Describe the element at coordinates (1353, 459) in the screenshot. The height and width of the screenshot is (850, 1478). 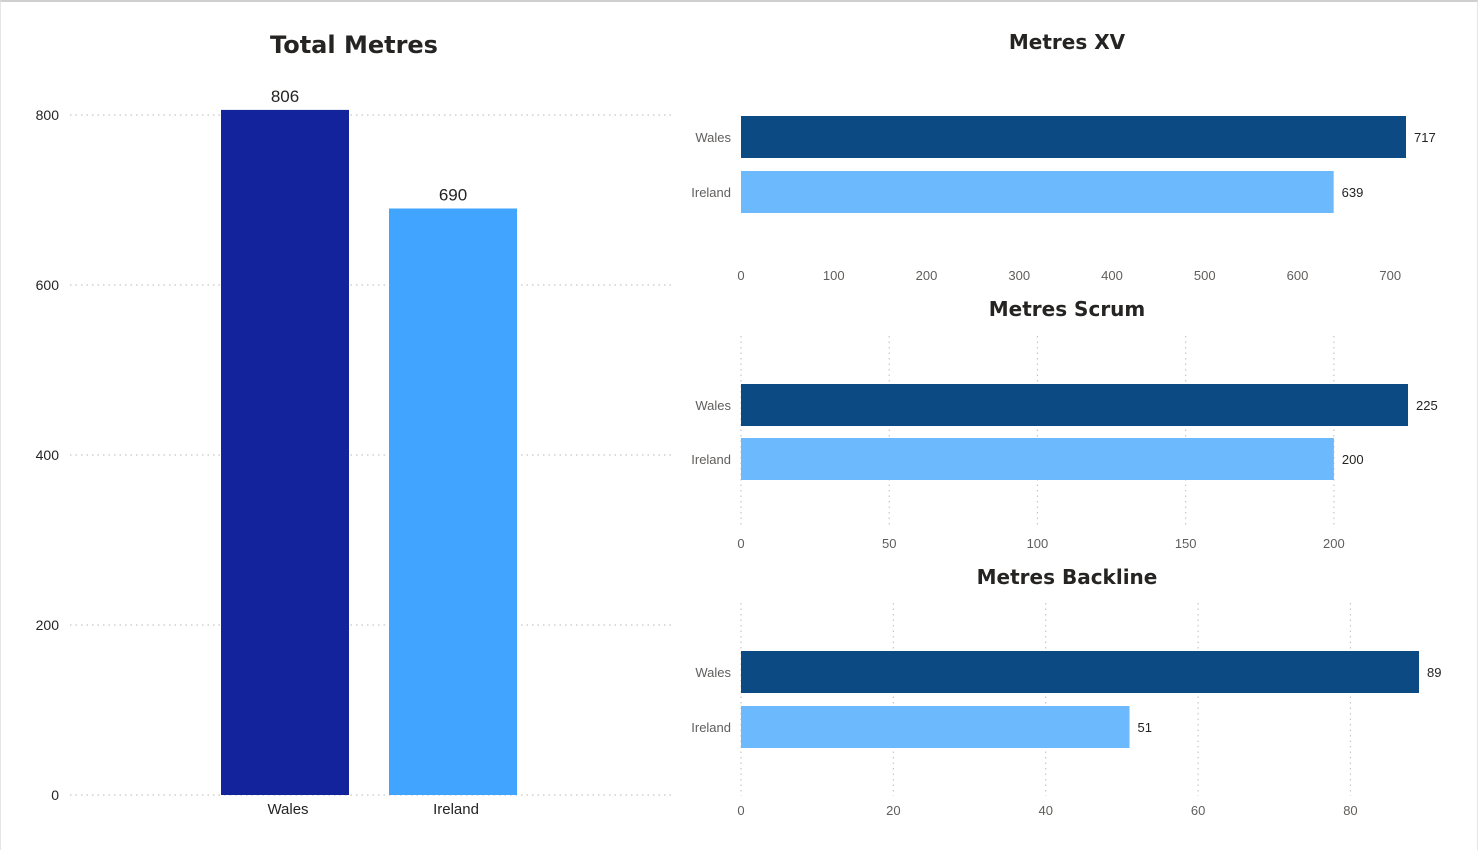
I see `data-label: 200` at that location.